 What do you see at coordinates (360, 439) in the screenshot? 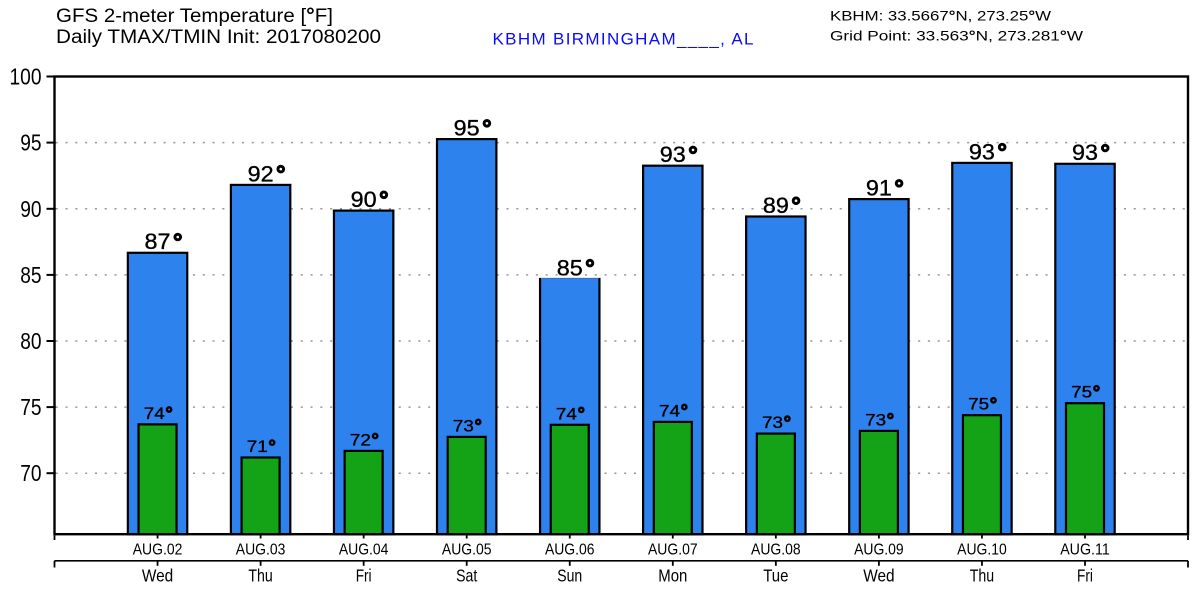
I see `svg-text: 72` at bounding box center [360, 439].